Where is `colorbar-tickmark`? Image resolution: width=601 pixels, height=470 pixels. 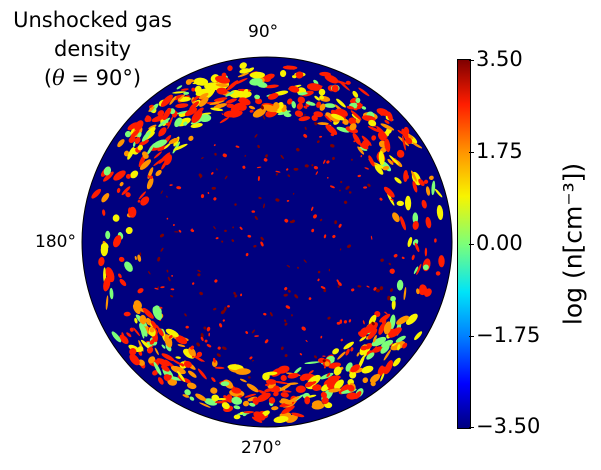 colorbar-tickmark is located at coordinates (471, 244).